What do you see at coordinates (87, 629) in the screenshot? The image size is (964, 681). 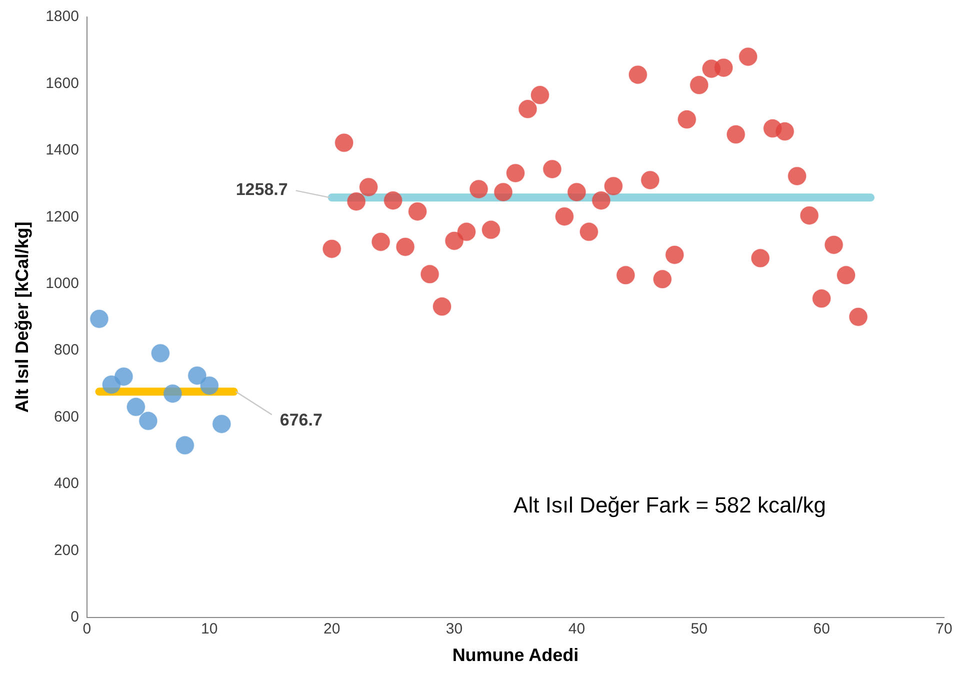 I see `x-tick-label: 0` at bounding box center [87, 629].